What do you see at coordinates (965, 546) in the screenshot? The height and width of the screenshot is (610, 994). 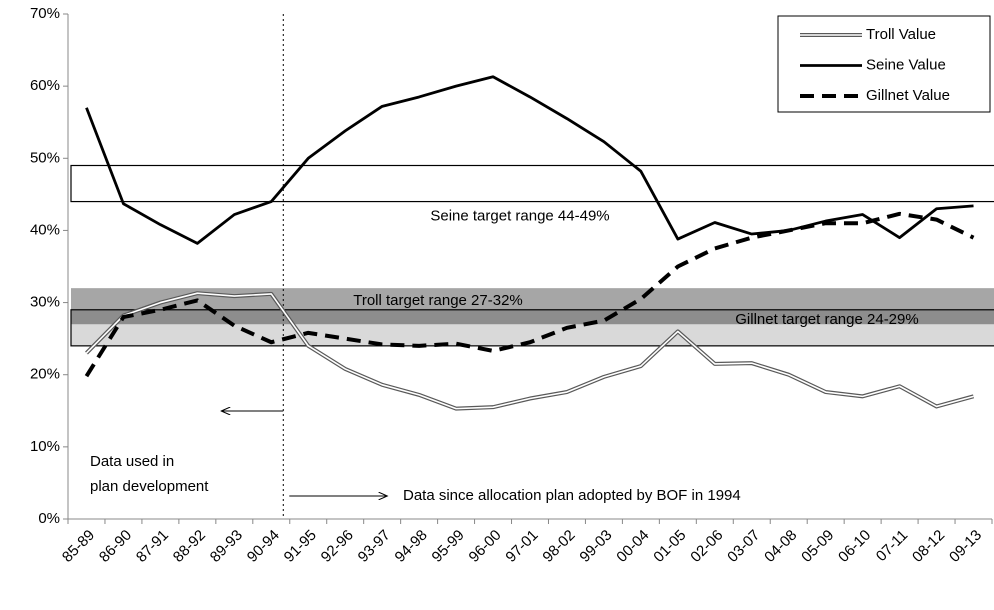 I see `x-tick-label: 09-13` at bounding box center [965, 546].